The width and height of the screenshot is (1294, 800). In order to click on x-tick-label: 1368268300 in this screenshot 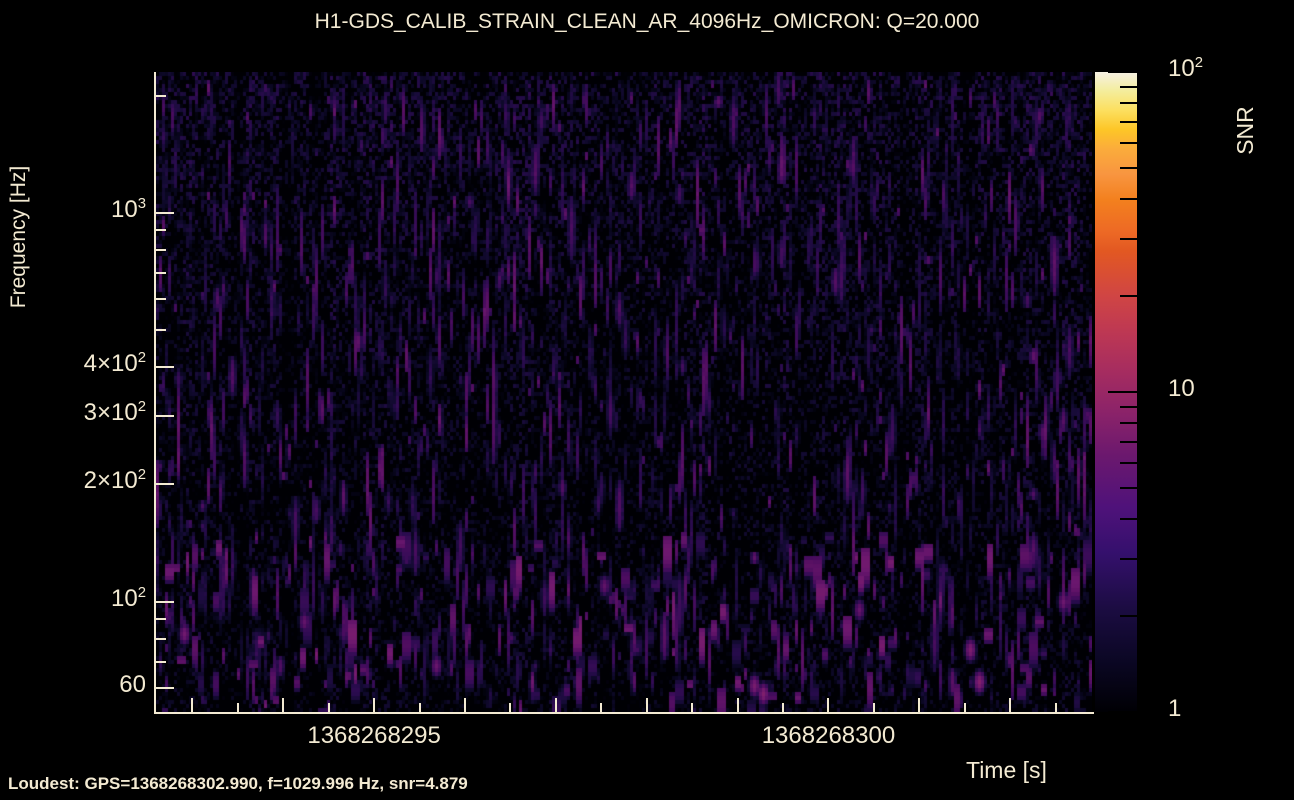, I will do `click(828, 735)`.